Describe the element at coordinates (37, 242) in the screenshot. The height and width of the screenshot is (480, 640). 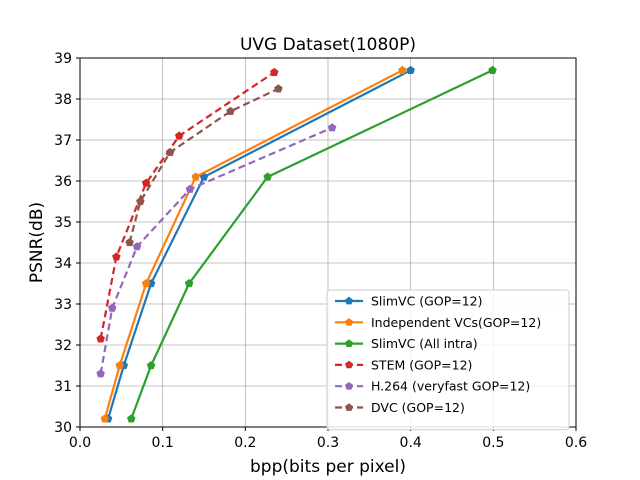
I see `y-axis-label: PSNR(dB)` at that location.